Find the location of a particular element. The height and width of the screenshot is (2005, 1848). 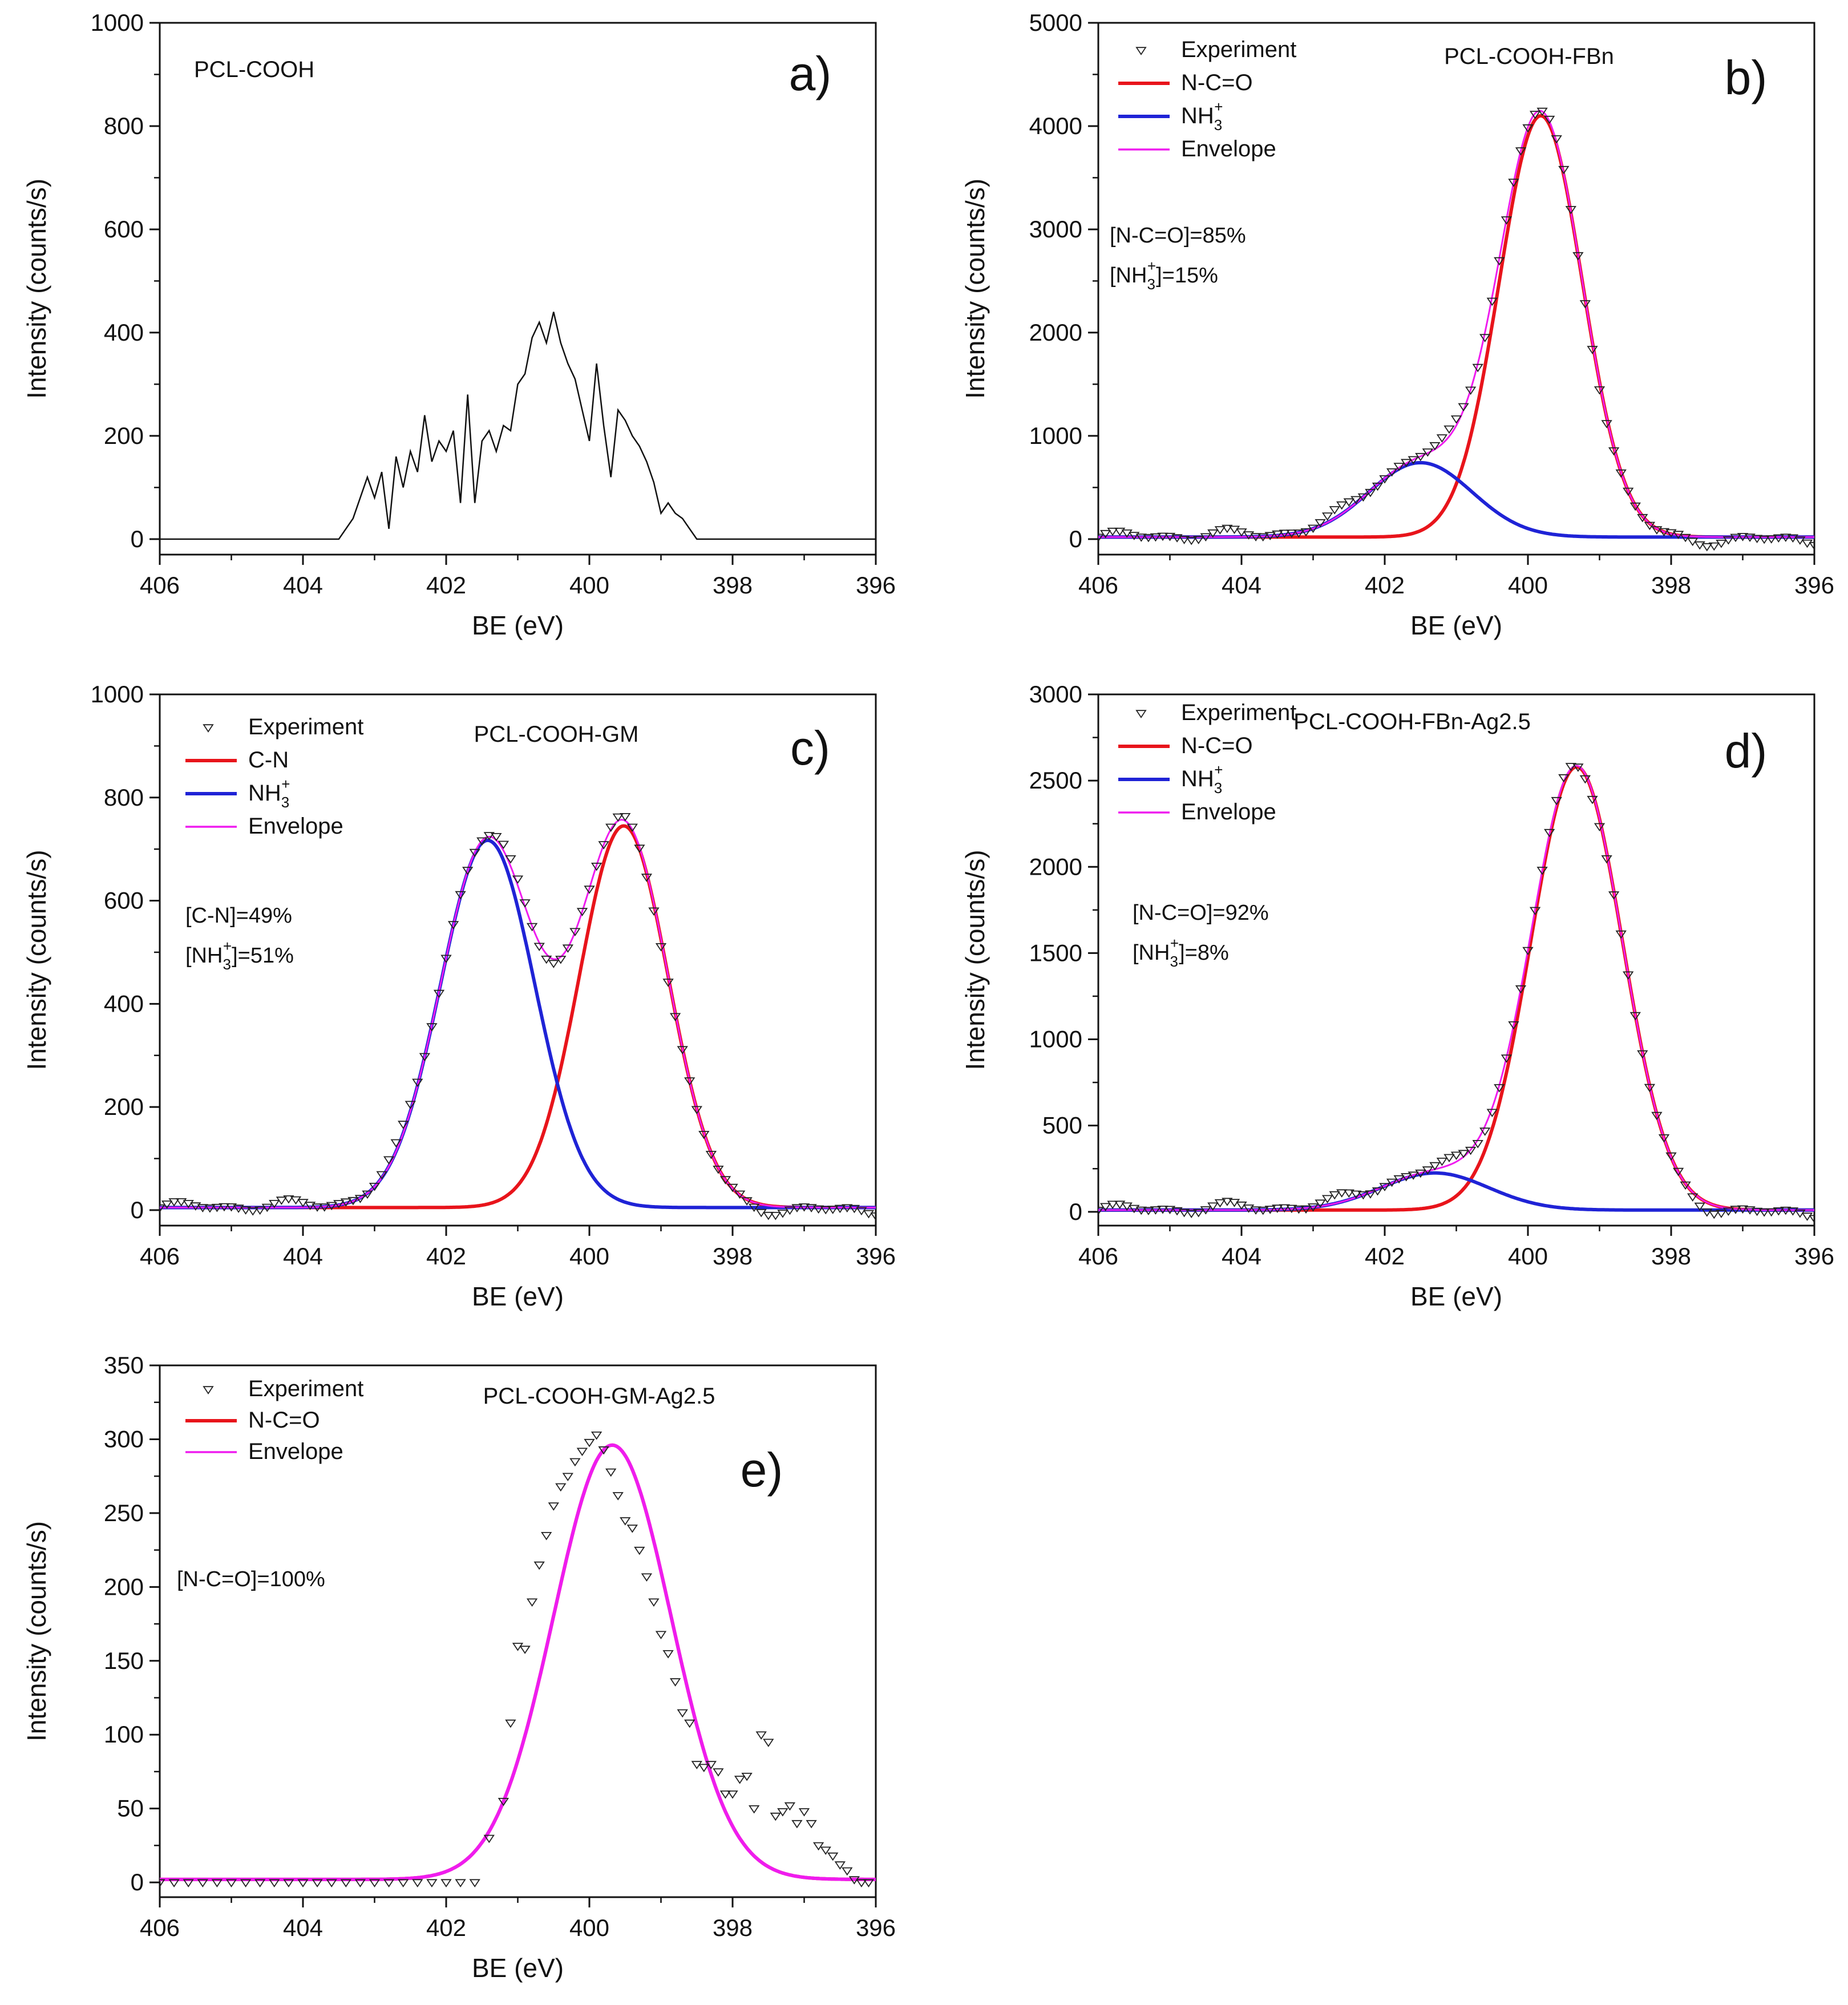

x-axis-title-d: BE (eV) is located at coordinates (1456, 1296).